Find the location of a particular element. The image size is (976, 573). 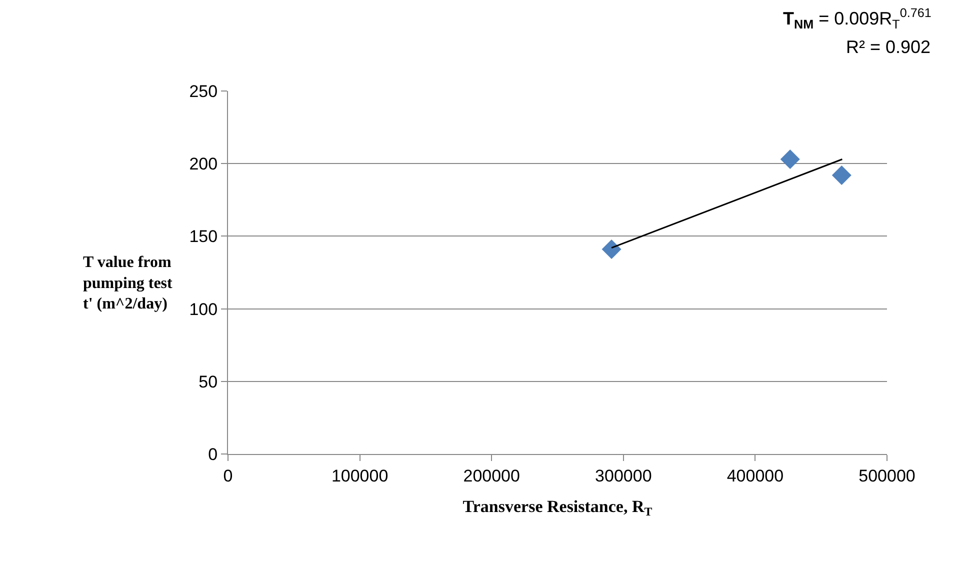

y-tick-label: 0 is located at coordinates (213, 454).